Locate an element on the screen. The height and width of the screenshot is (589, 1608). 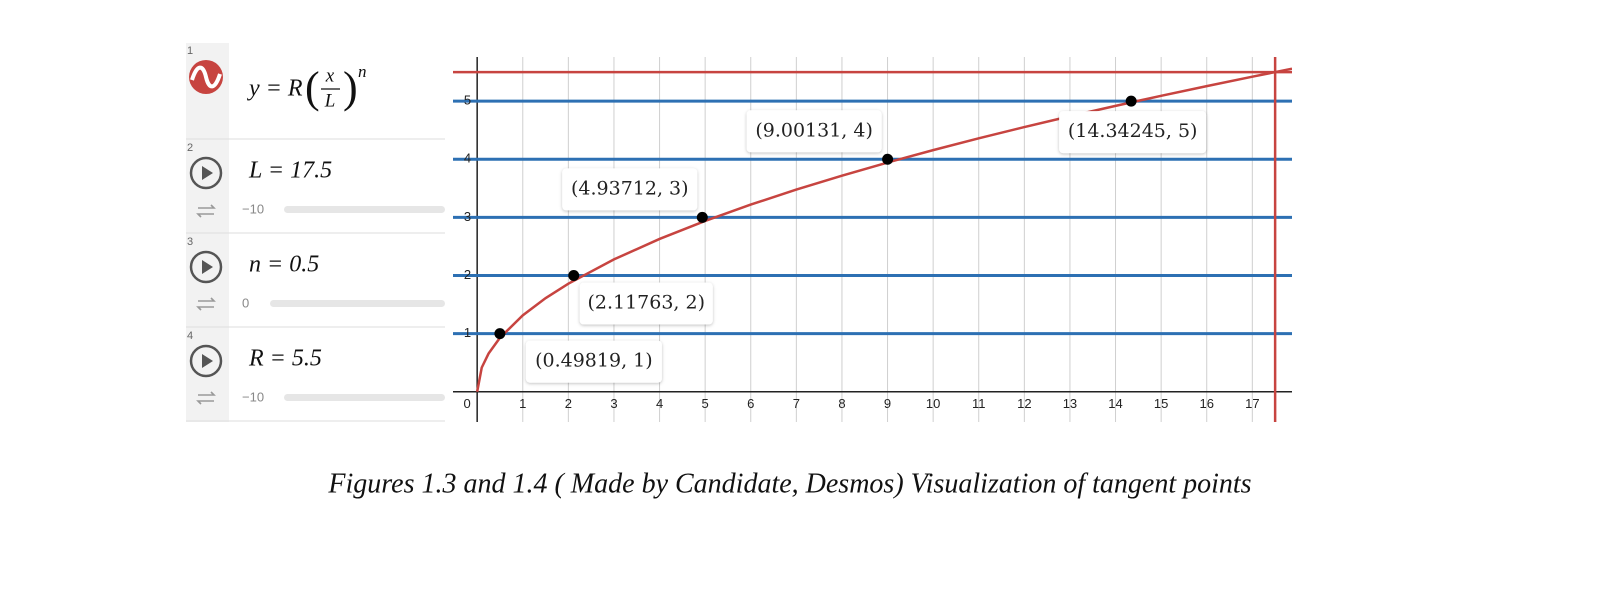
expression-paren: ) is located at coordinates (350, 87).